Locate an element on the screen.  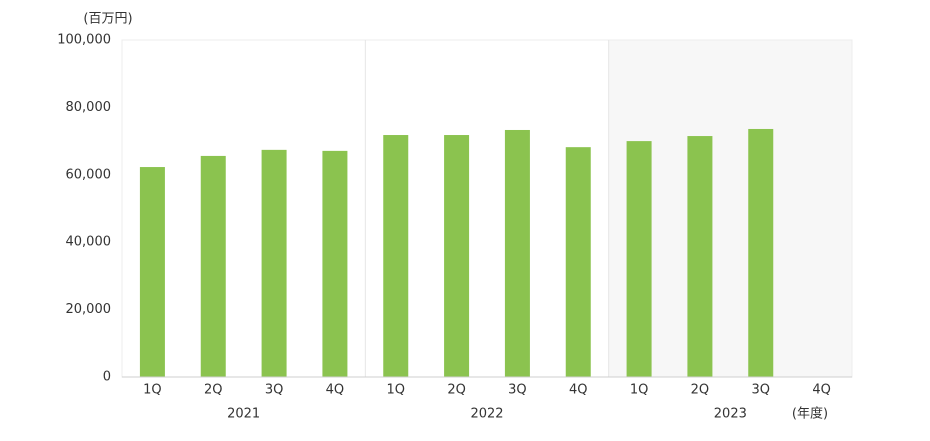
y-tick-label: 40,000 is located at coordinates (89, 242).